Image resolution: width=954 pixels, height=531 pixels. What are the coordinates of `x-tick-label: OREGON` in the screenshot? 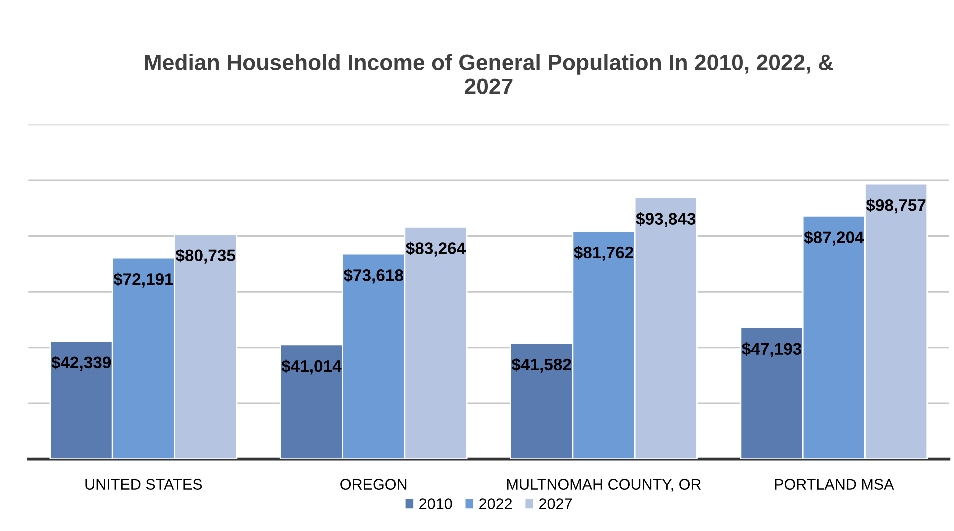 It's located at (373, 484).